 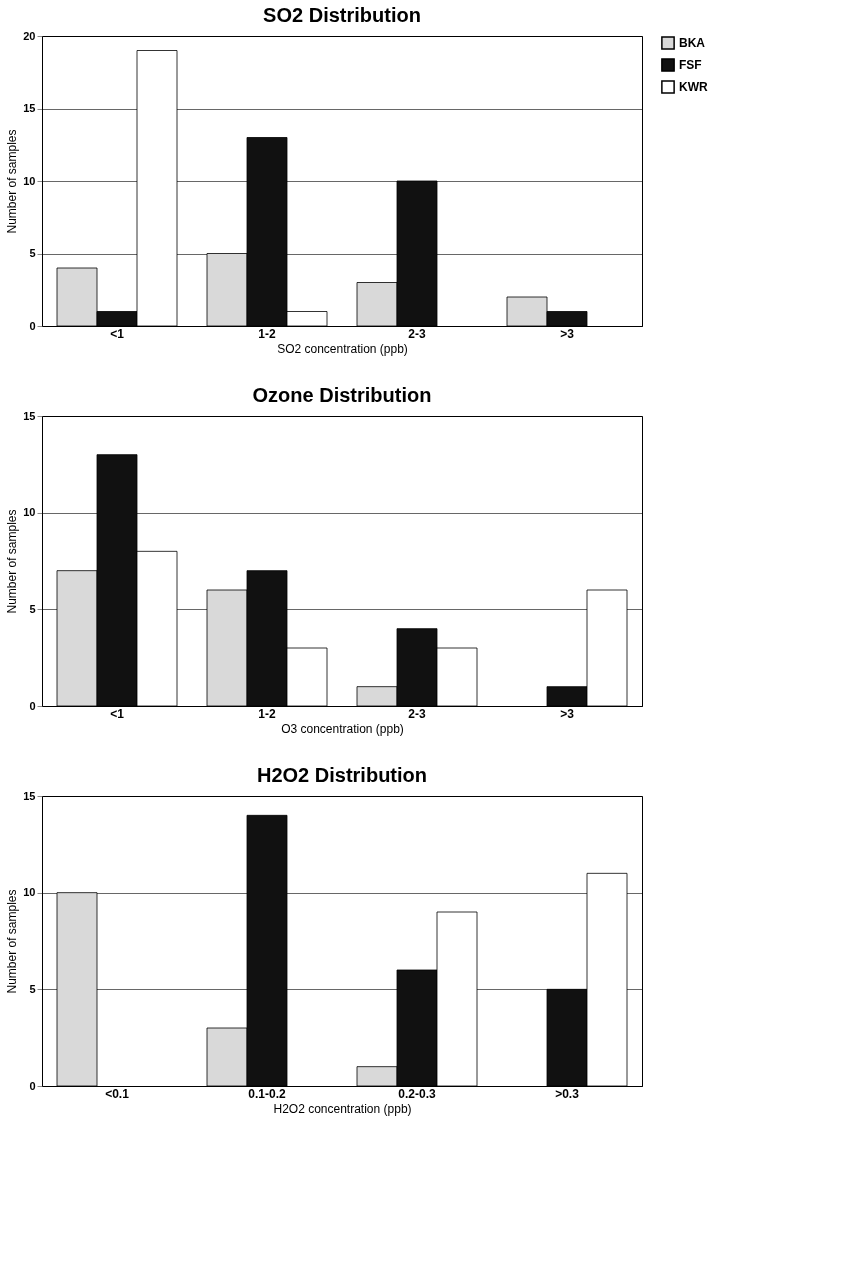 What do you see at coordinates (693, 87) in the screenshot?
I see `legend-label: KWR` at bounding box center [693, 87].